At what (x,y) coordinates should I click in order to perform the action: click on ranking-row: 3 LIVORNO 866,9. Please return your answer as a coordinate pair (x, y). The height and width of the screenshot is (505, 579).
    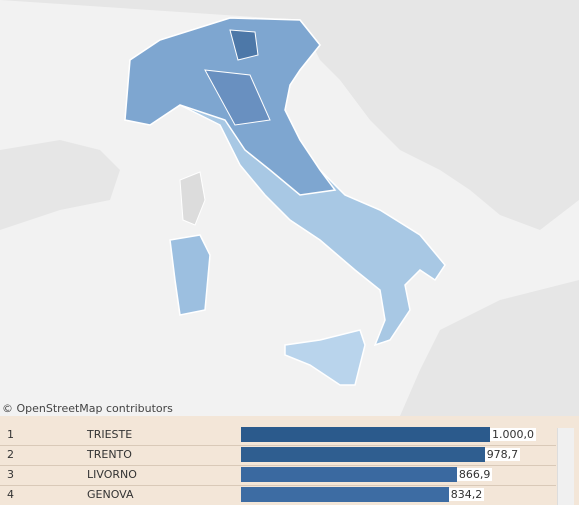
    Looking at the image, I should click on (278, 475).